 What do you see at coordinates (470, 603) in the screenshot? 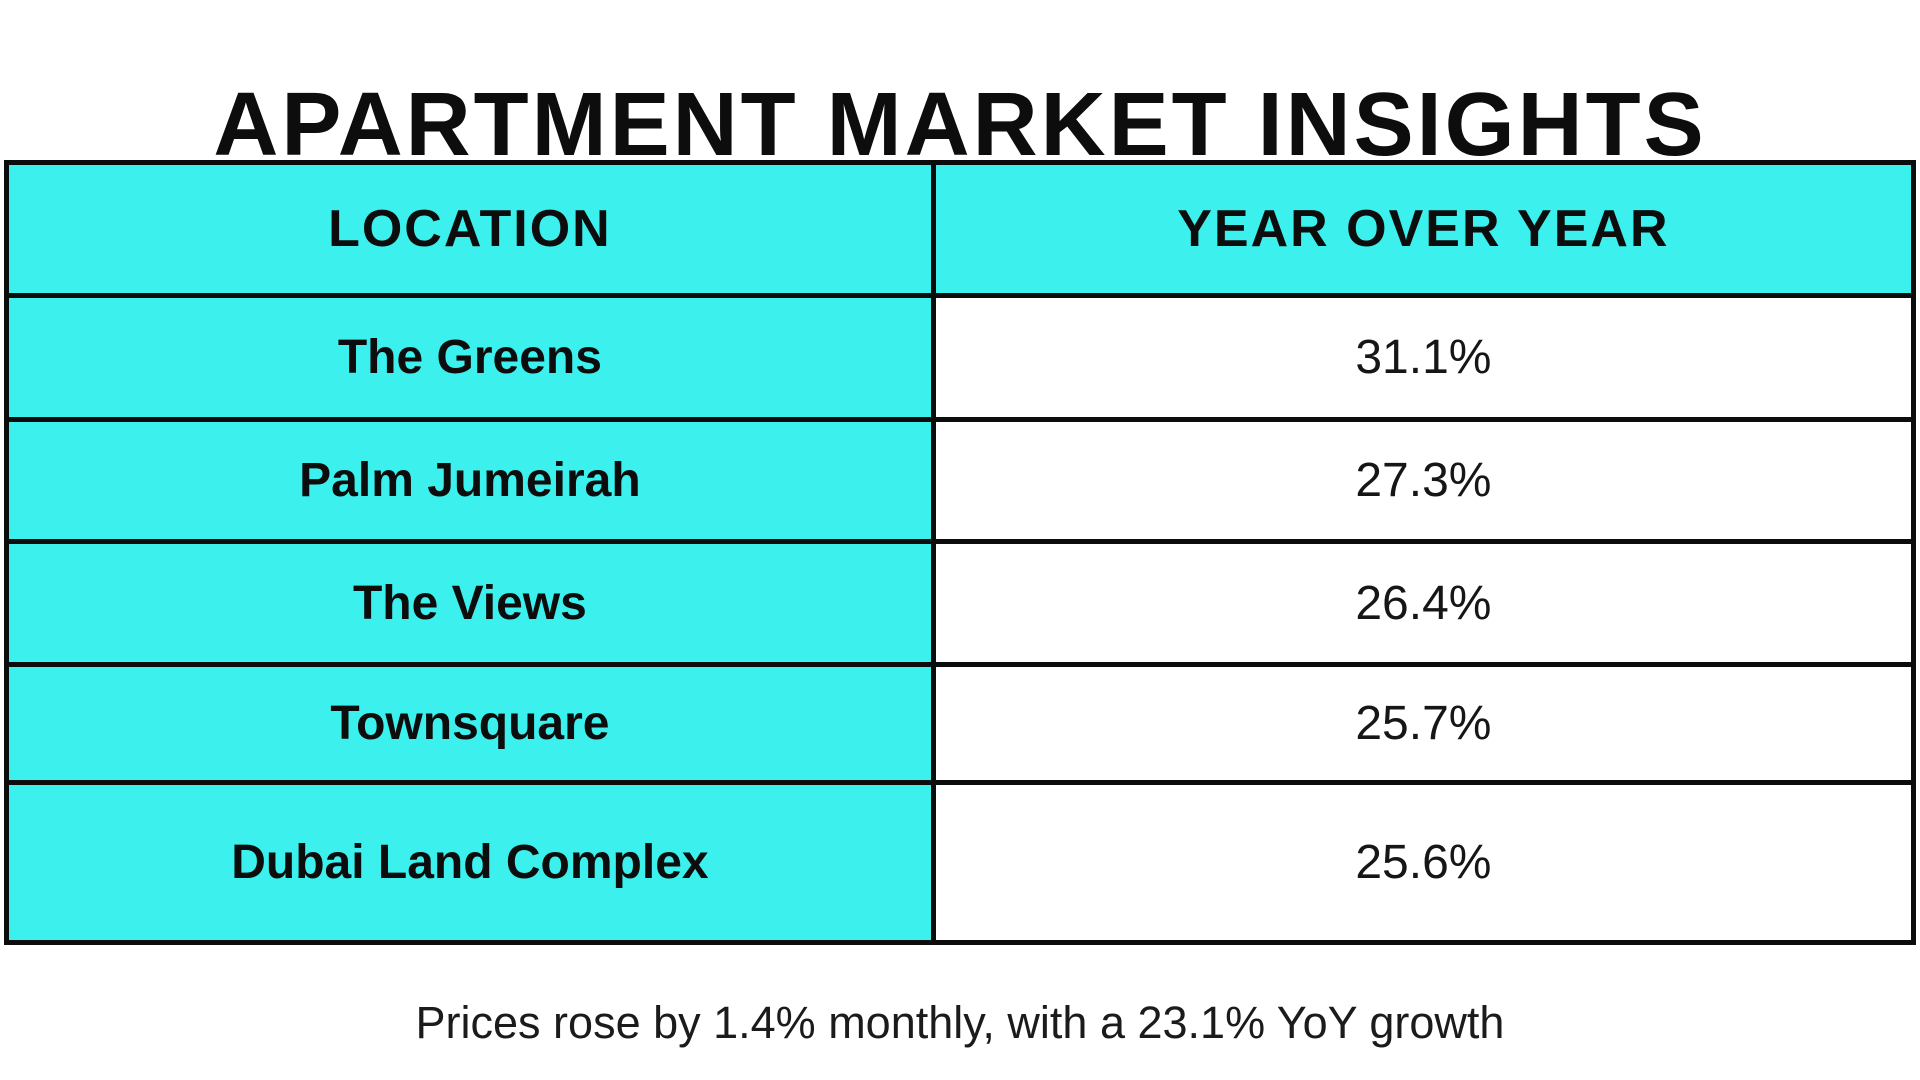
I see `location-cell: The Views` at bounding box center [470, 603].